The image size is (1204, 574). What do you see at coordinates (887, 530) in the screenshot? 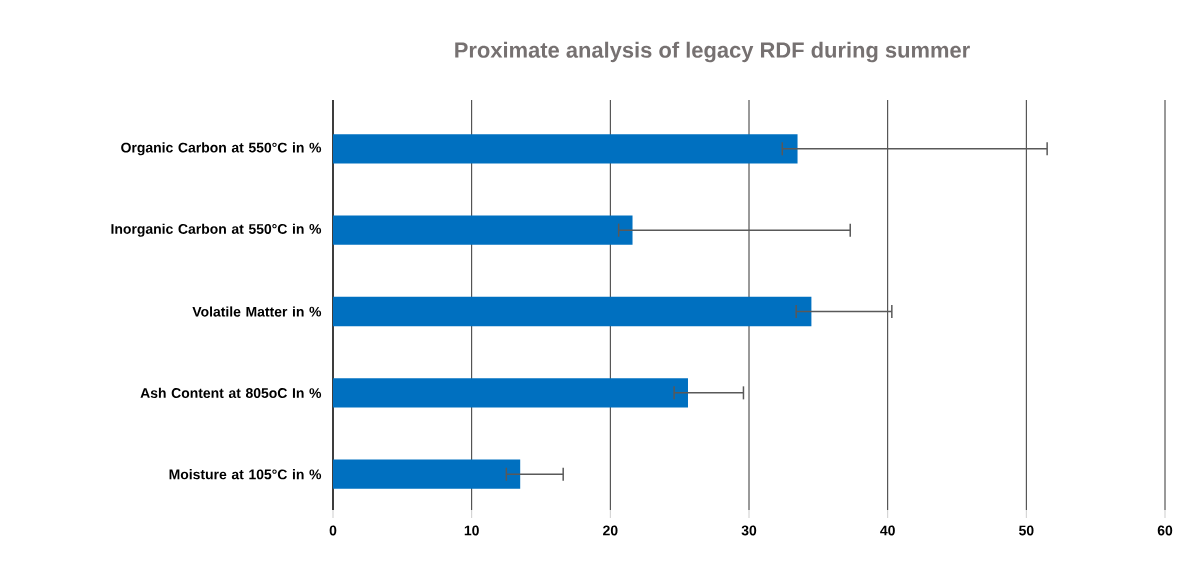
I see `x-tick-label: 40` at bounding box center [887, 530].